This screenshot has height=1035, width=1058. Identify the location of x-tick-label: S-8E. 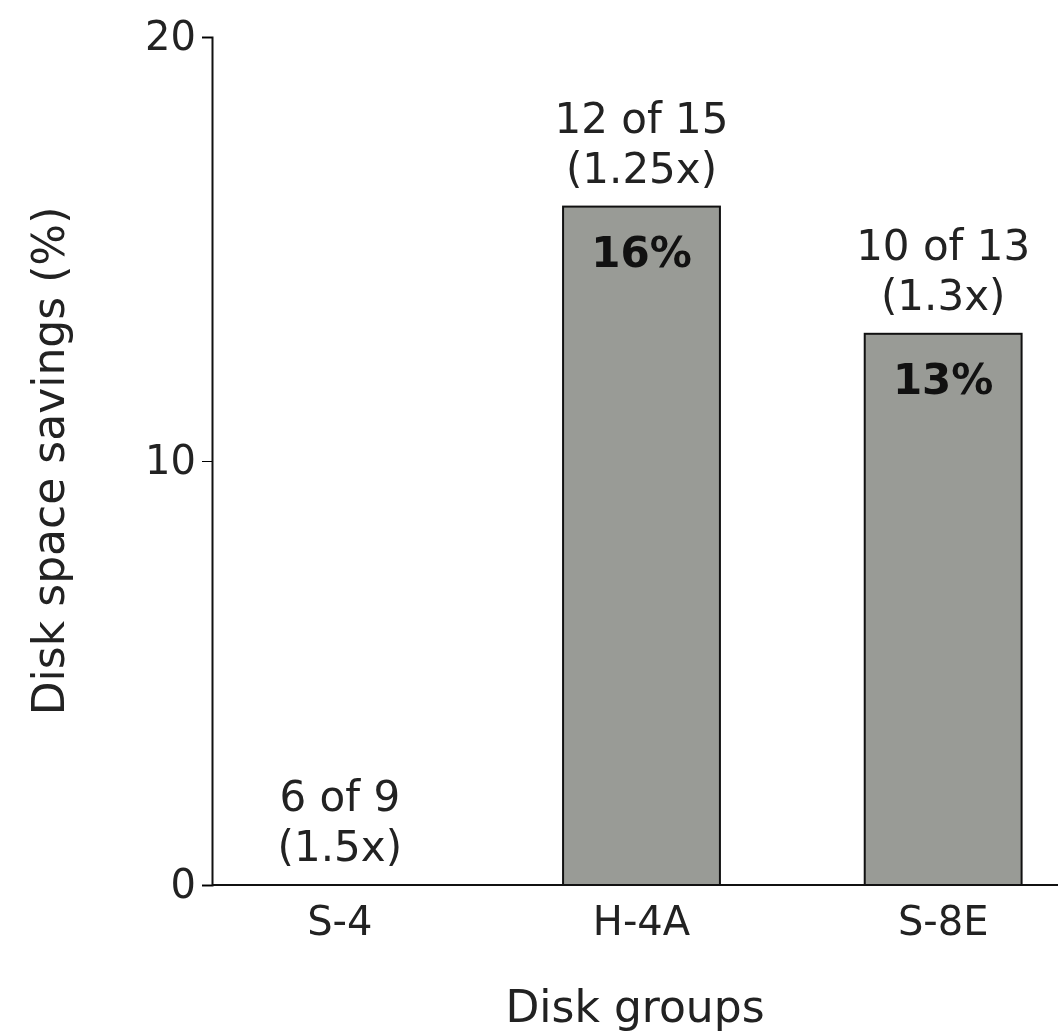
(943, 921).